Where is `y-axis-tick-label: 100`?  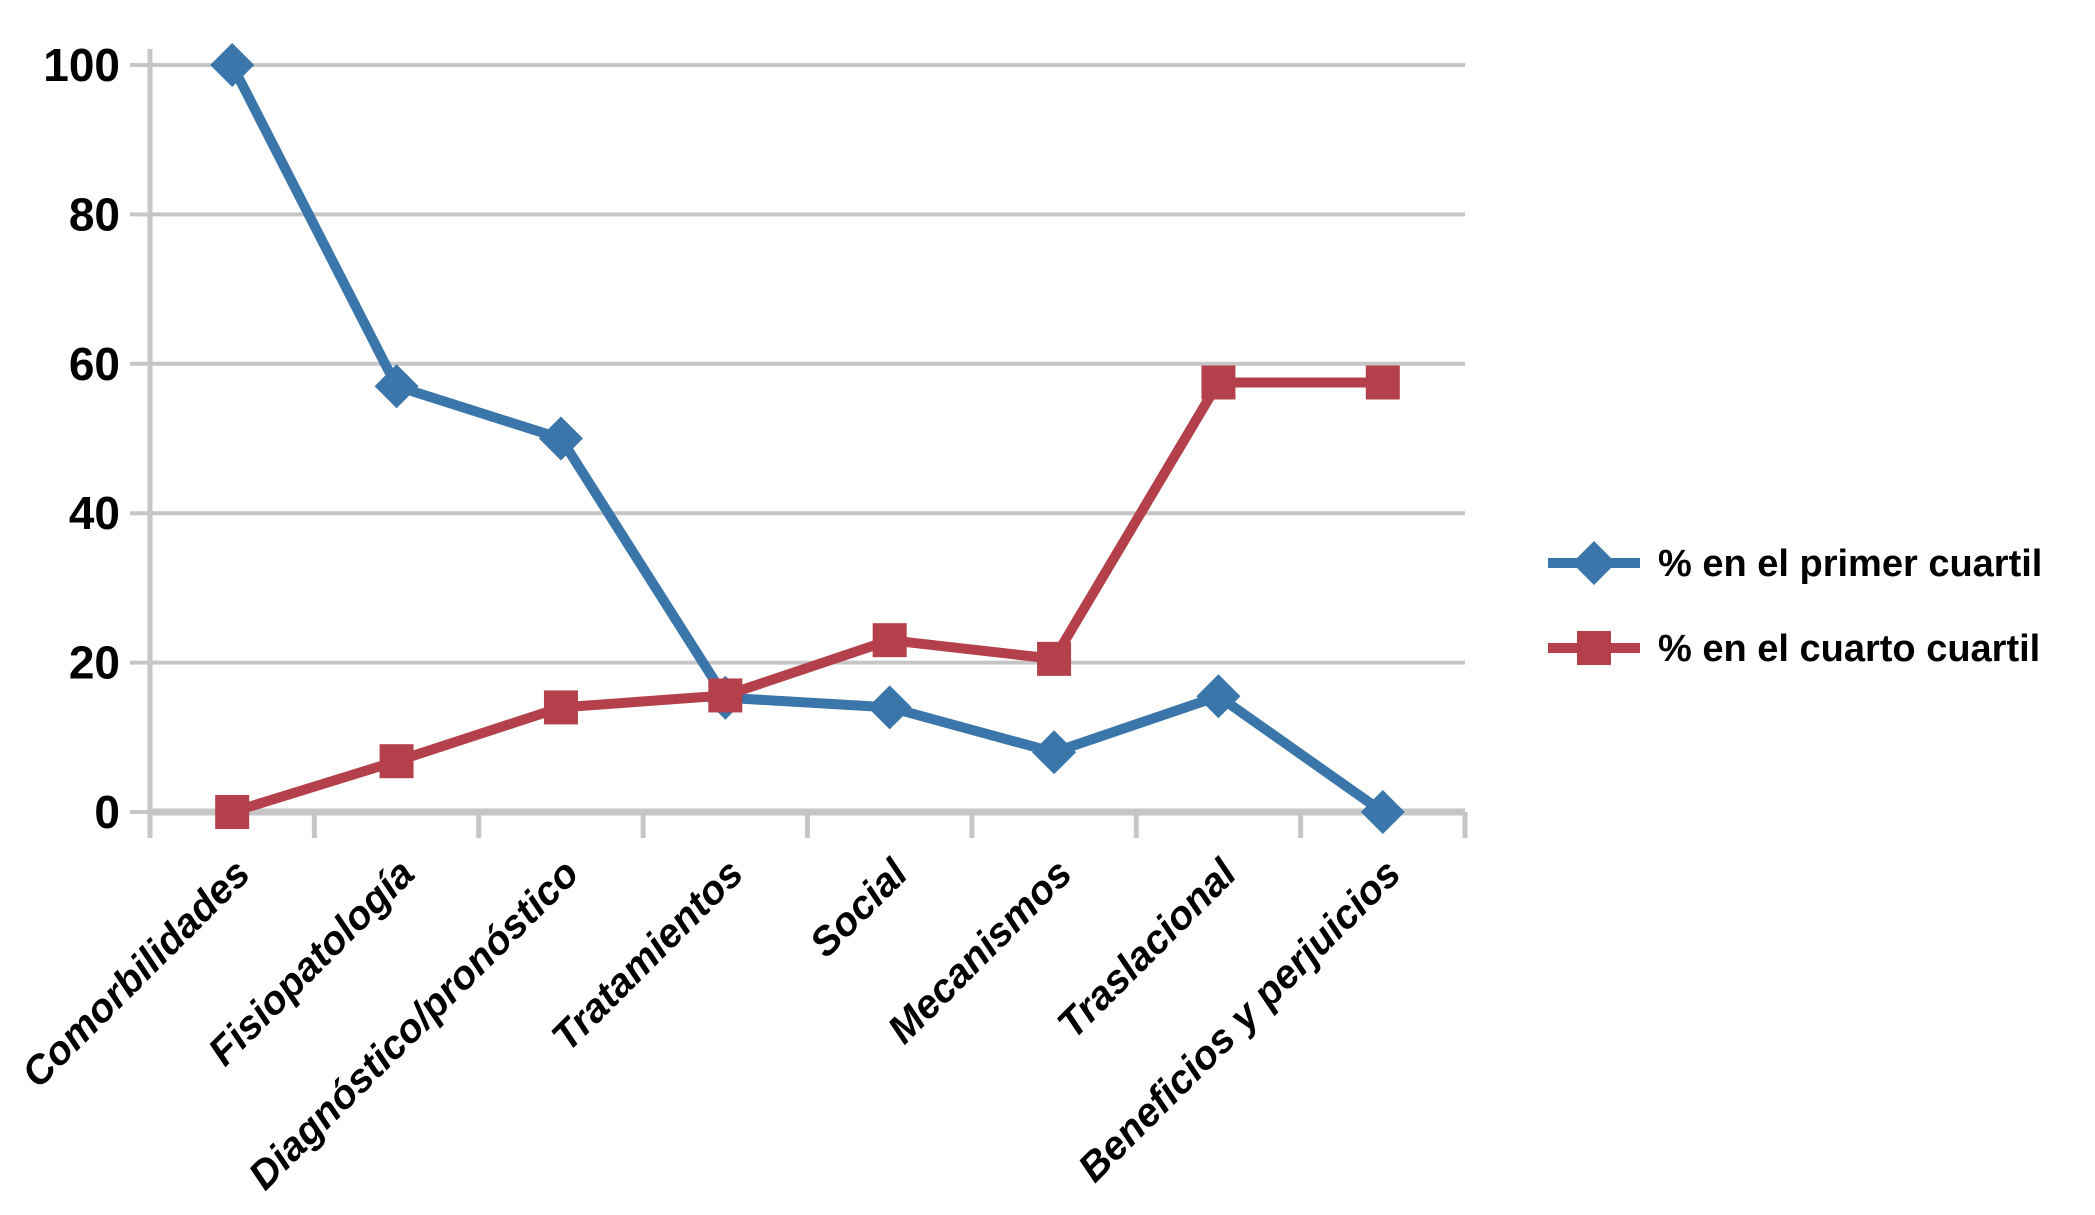 y-axis-tick-label: 100 is located at coordinates (81, 65).